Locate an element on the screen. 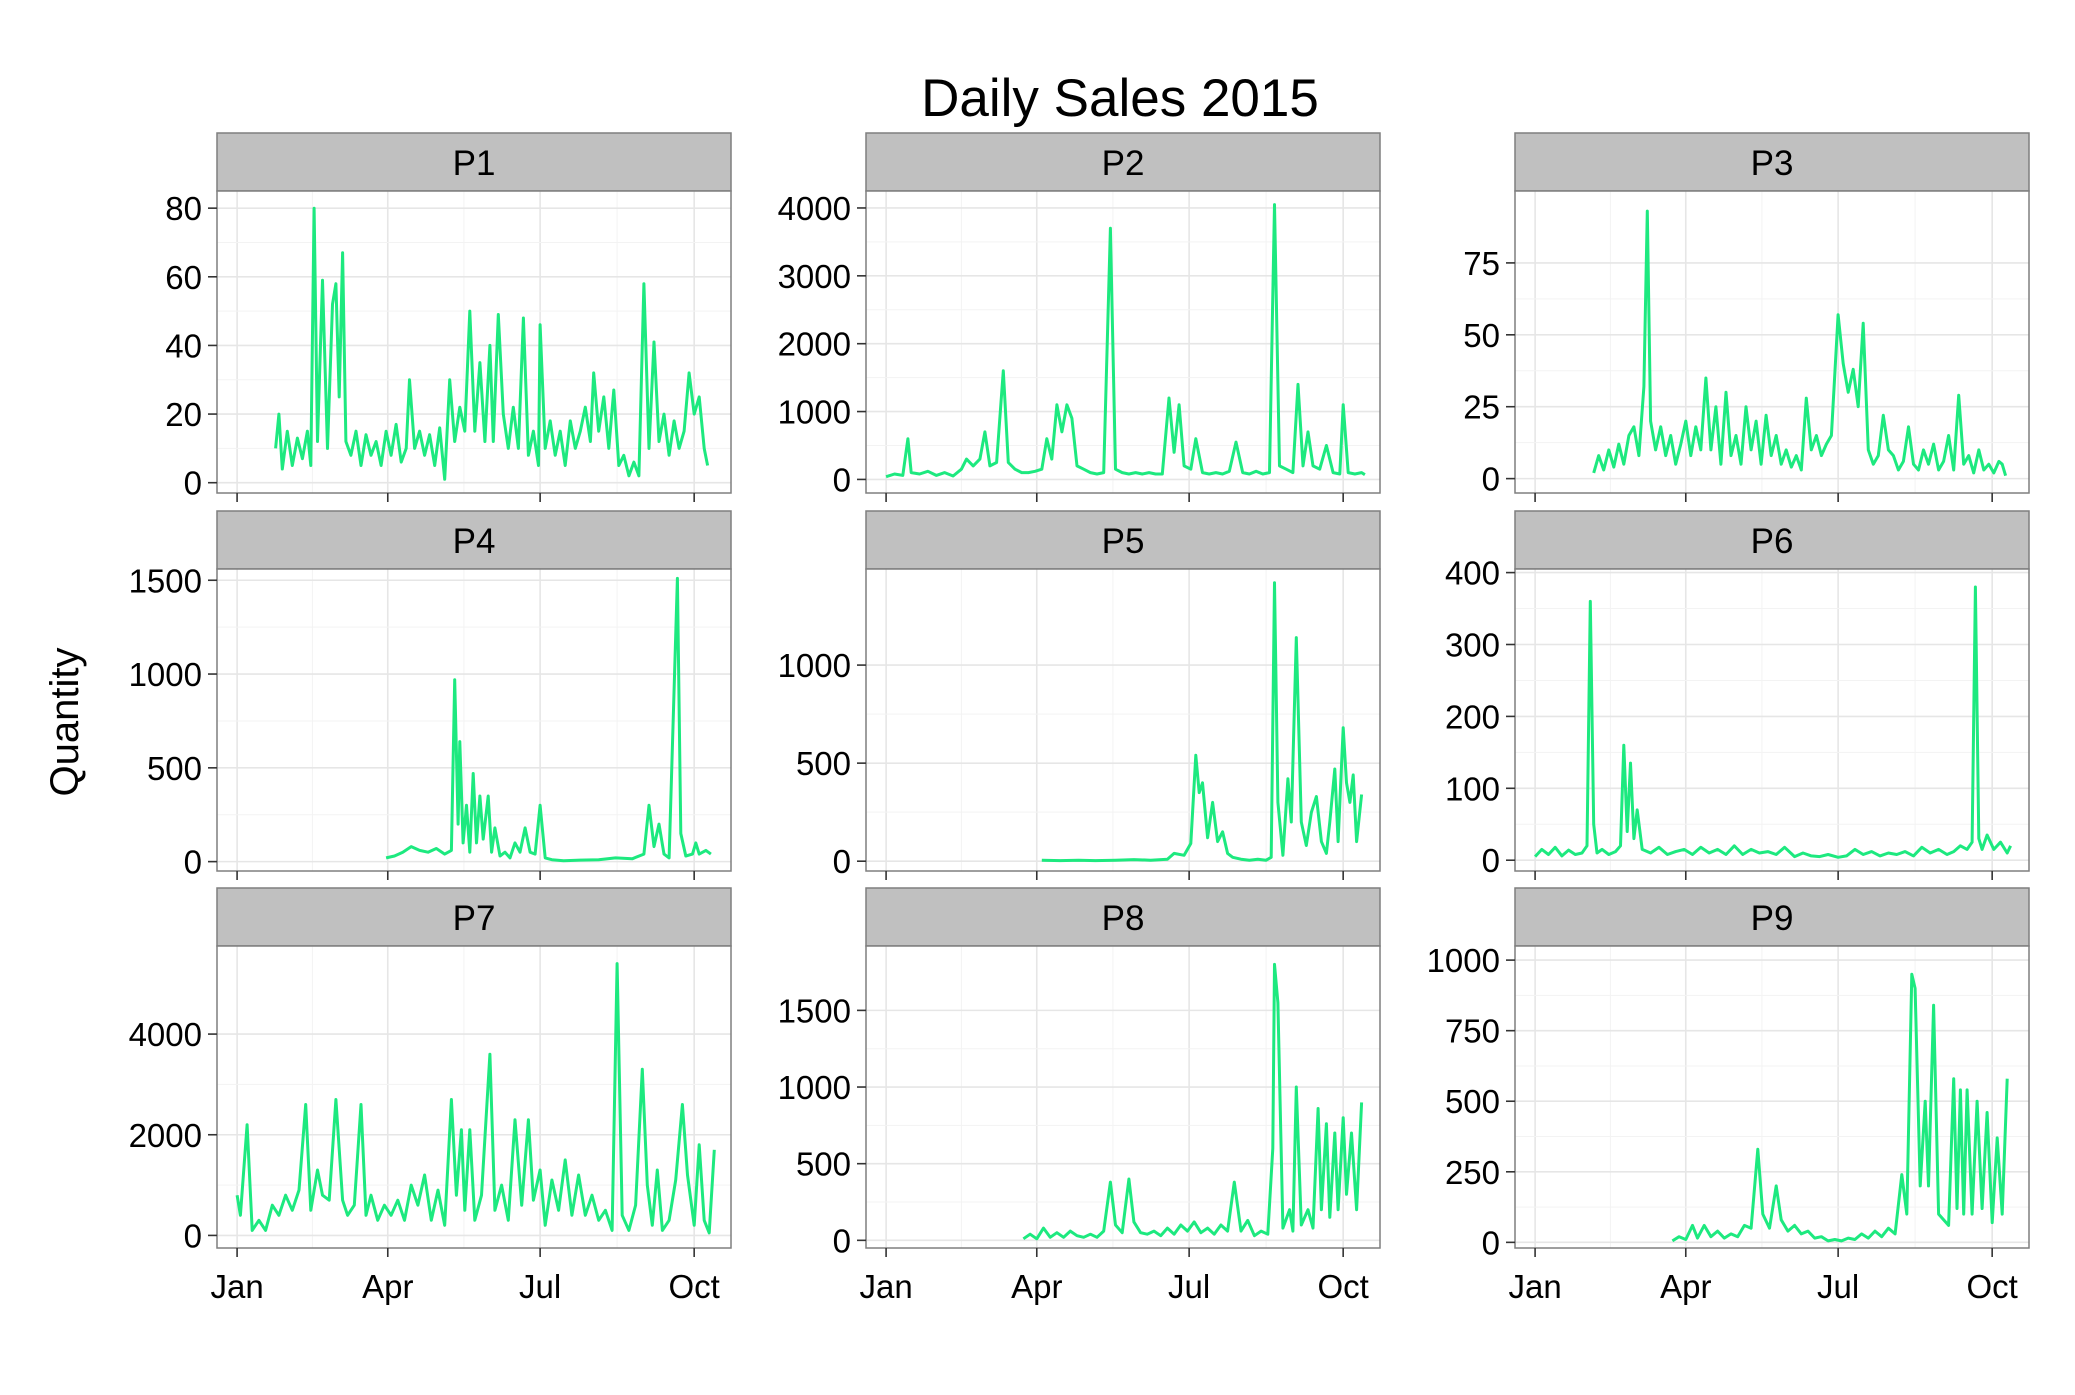 The image size is (2075, 1395). facet-panel-p2: P2 0 1000 2000 3000 4000 is located at coordinates (1079, 317).